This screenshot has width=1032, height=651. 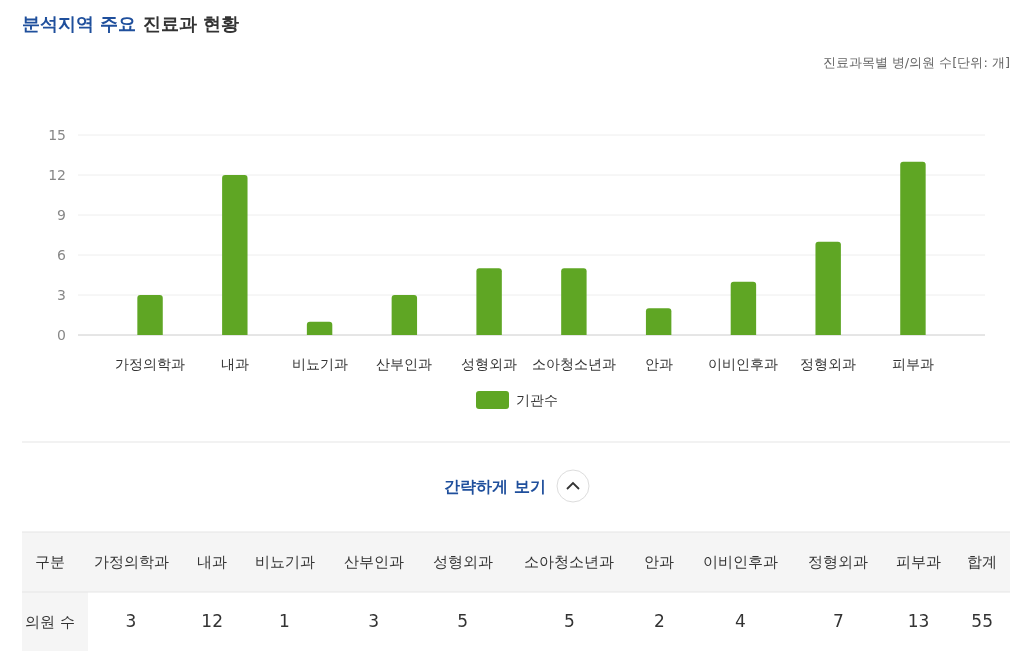 What do you see at coordinates (489, 364) in the screenshot?
I see `x-tick-label: 성형외과` at bounding box center [489, 364].